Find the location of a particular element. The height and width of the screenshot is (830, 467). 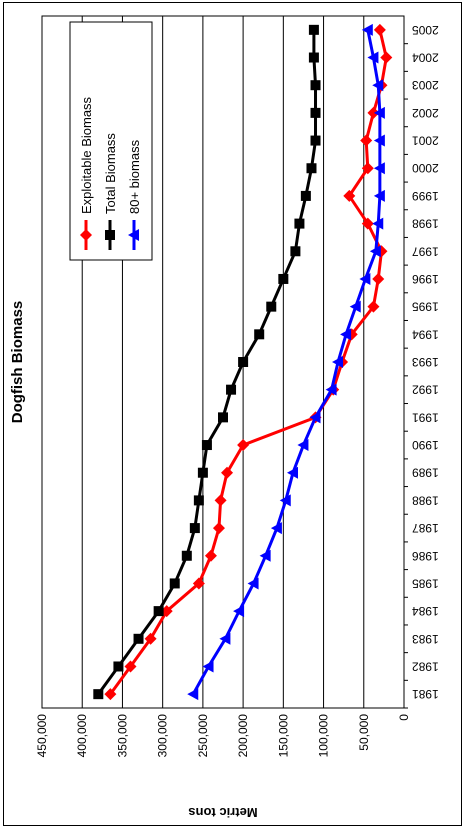

legend-label: Total Biomass is located at coordinates (110, 173).